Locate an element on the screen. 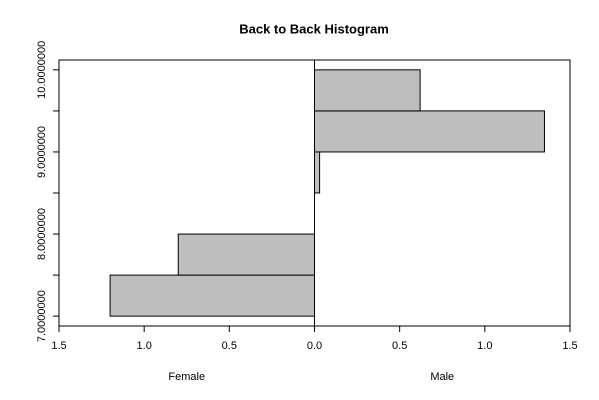 Image resolution: width=599 pixels, height=400 pixels. series-label: Male is located at coordinates (442, 377).